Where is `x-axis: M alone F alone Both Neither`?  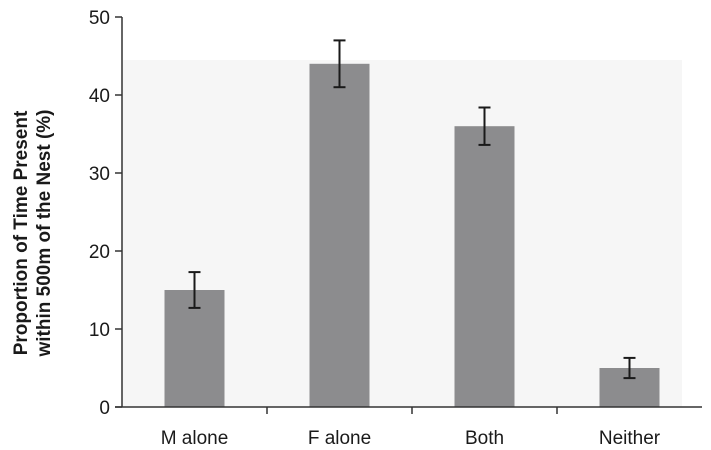
x-axis: M alone F alone Both Neither is located at coordinates (408, 427).